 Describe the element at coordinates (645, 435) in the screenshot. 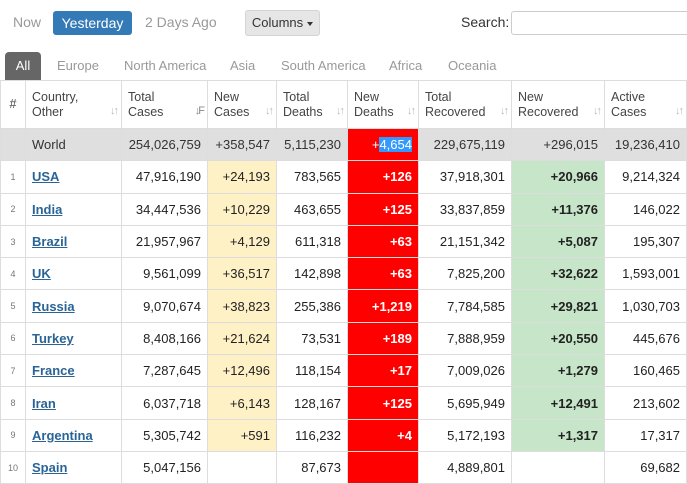

I see `active-cases-cell: 17,317` at that location.